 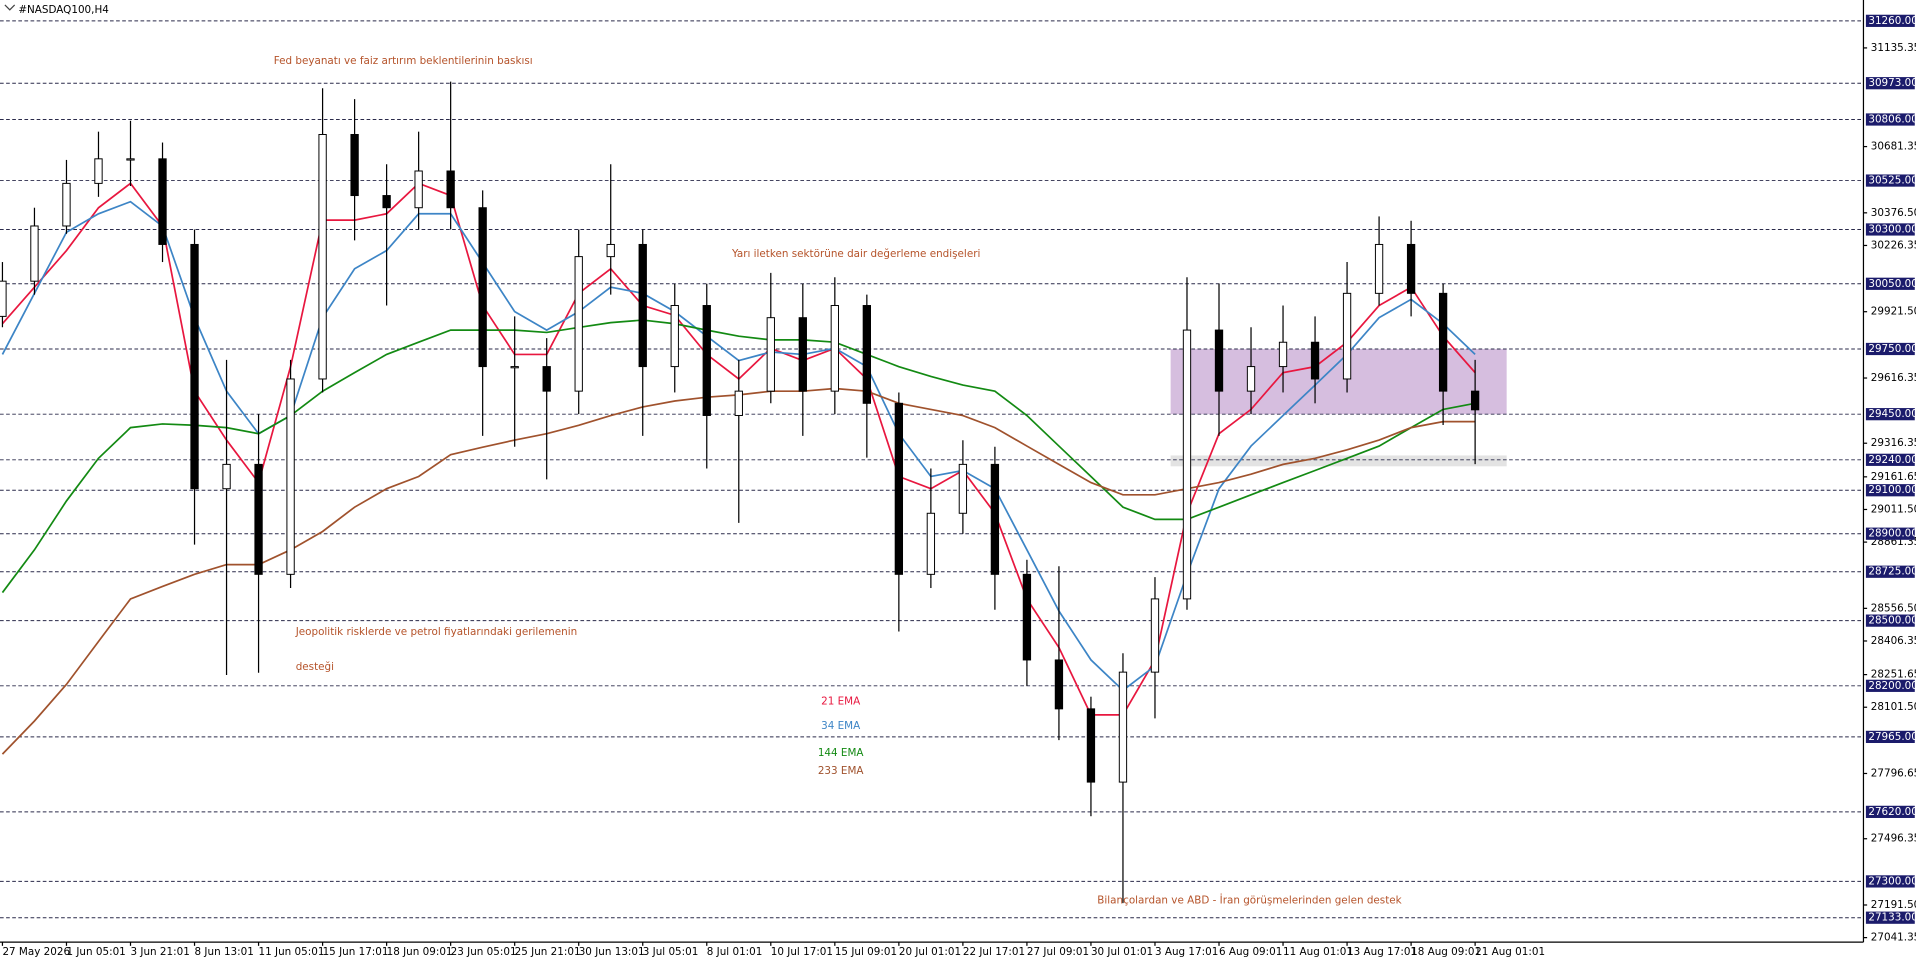 What do you see at coordinates (1893, 245) in the screenshot?
I see `y-tick-label: 30226.35` at bounding box center [1893, 245].